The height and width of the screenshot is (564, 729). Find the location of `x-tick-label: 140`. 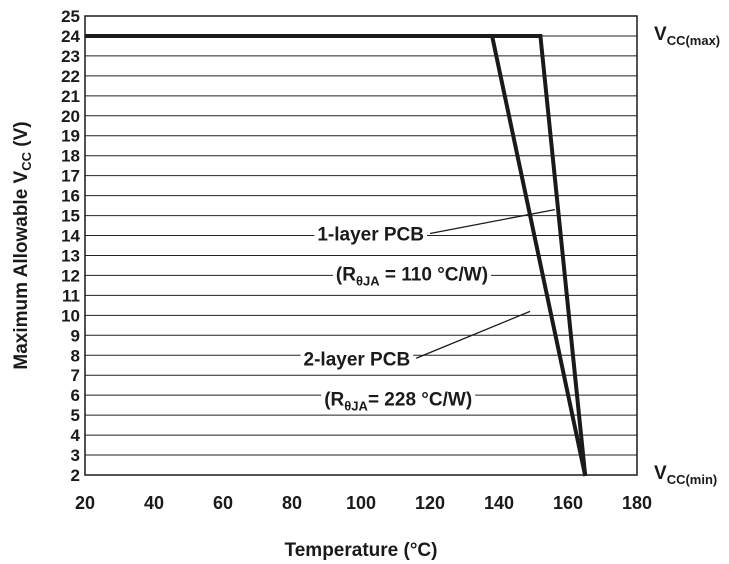

x-tick-label: 140 is located at coordinates (499, 503).